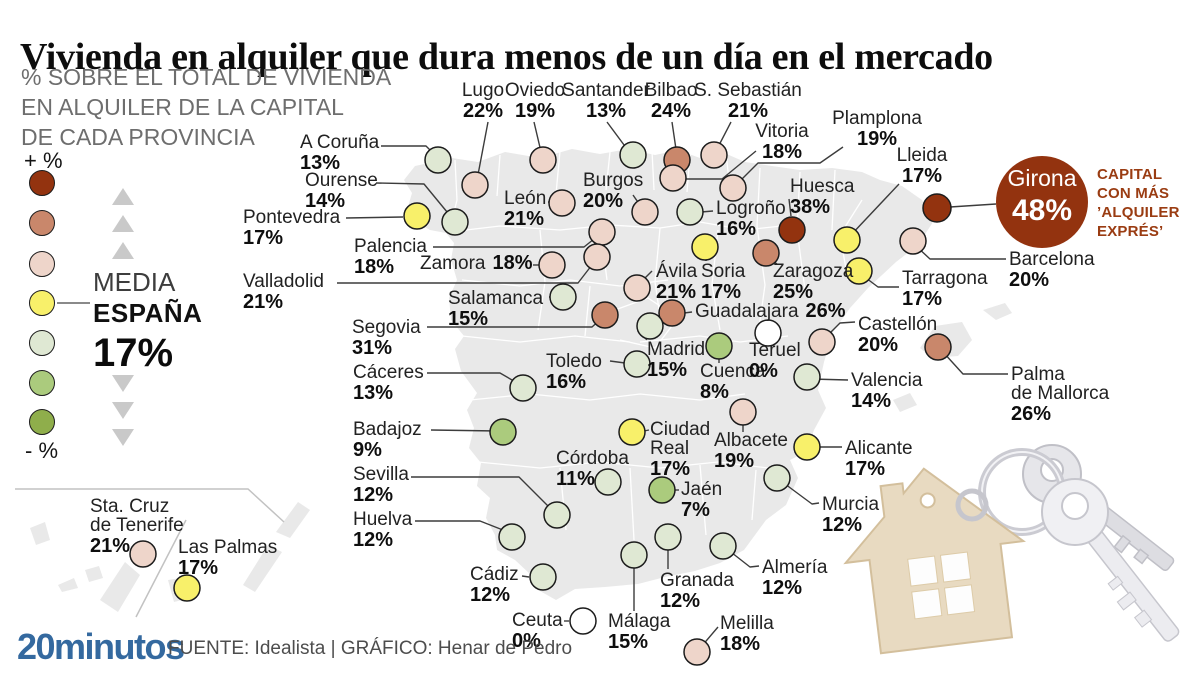 This screenshot has height=675, width=1200. I want to click on espana-label: ESPAÑA, so click(148, 313).